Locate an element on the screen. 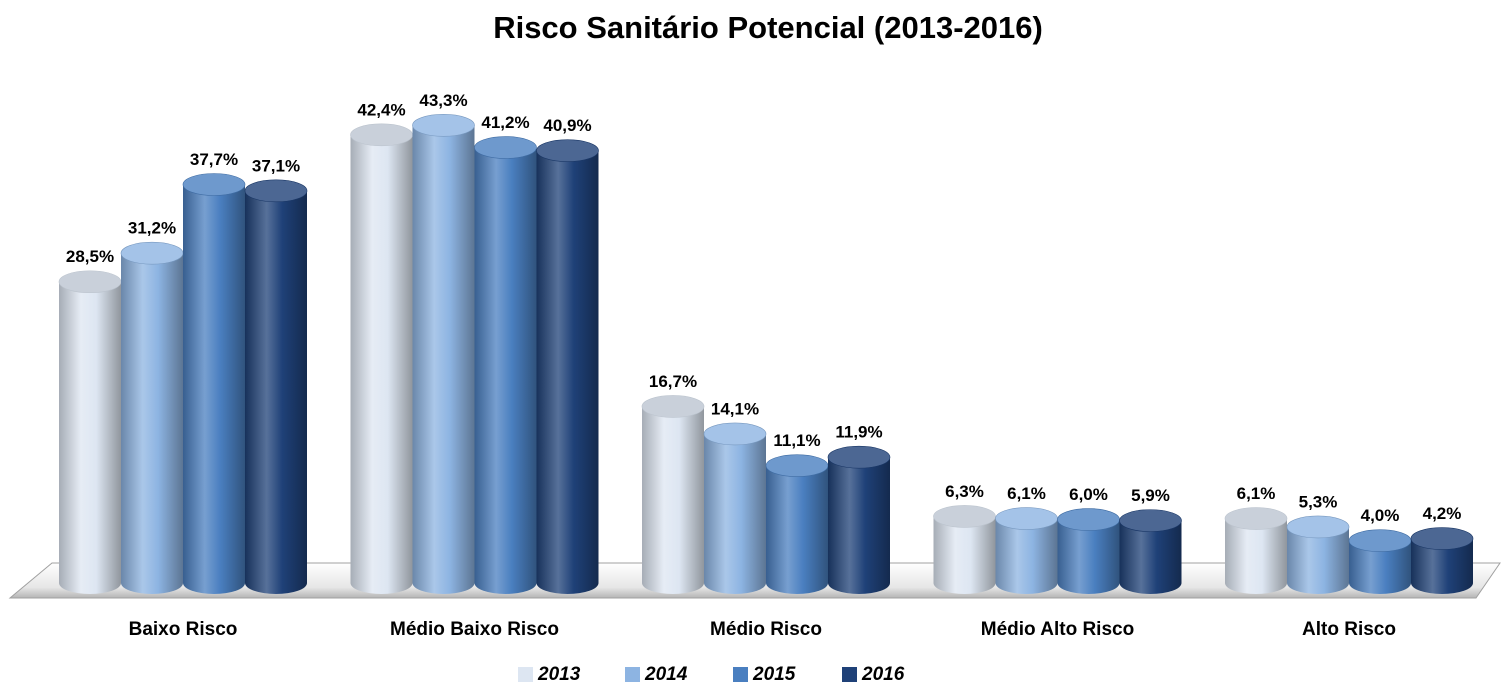  x-tick-label: Baixo Risco is located at coordinates (183, 629).